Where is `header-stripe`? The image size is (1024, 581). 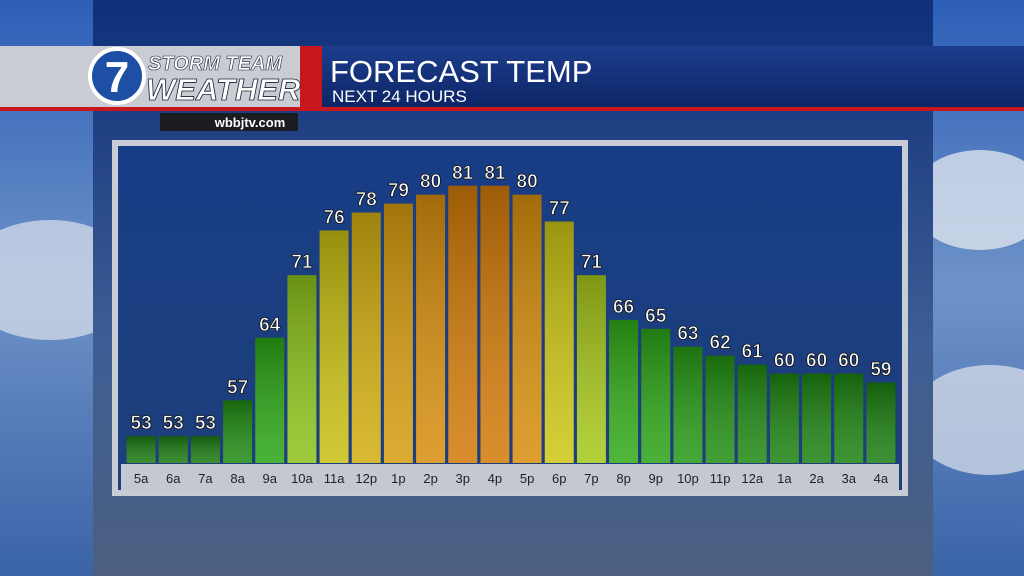
header-stripe is located at coordinates (512, 109).